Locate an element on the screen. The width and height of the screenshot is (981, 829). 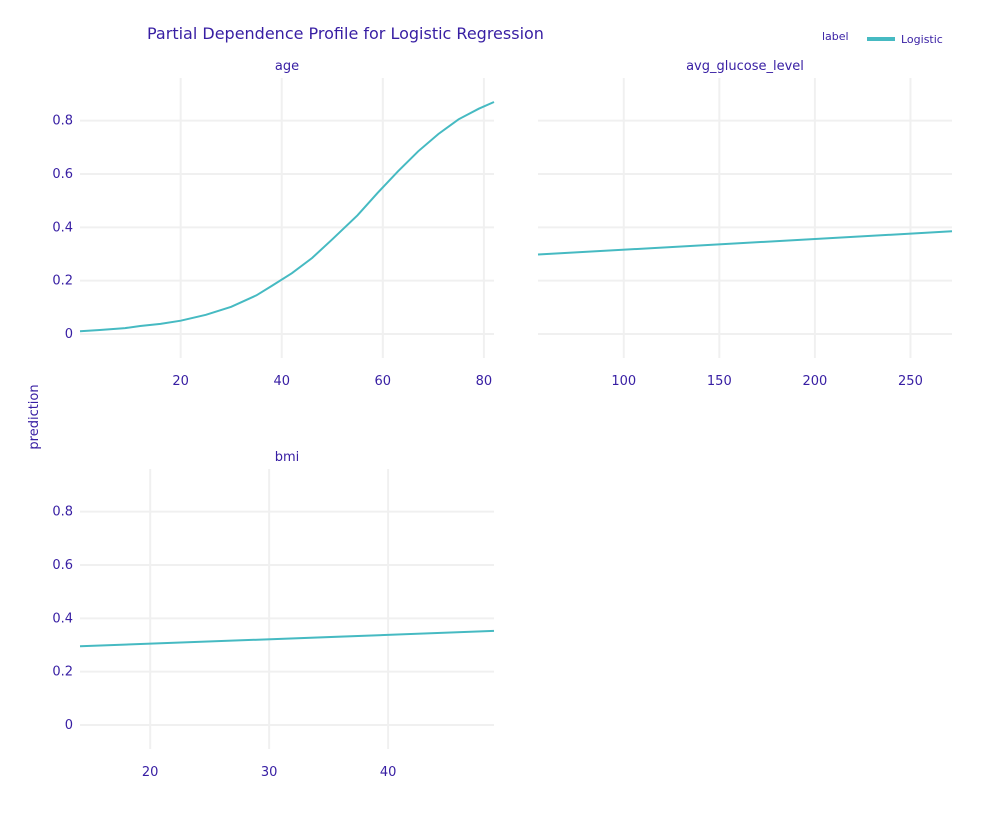
panel-subtitle: bmi is located at coordinates (287, 457).